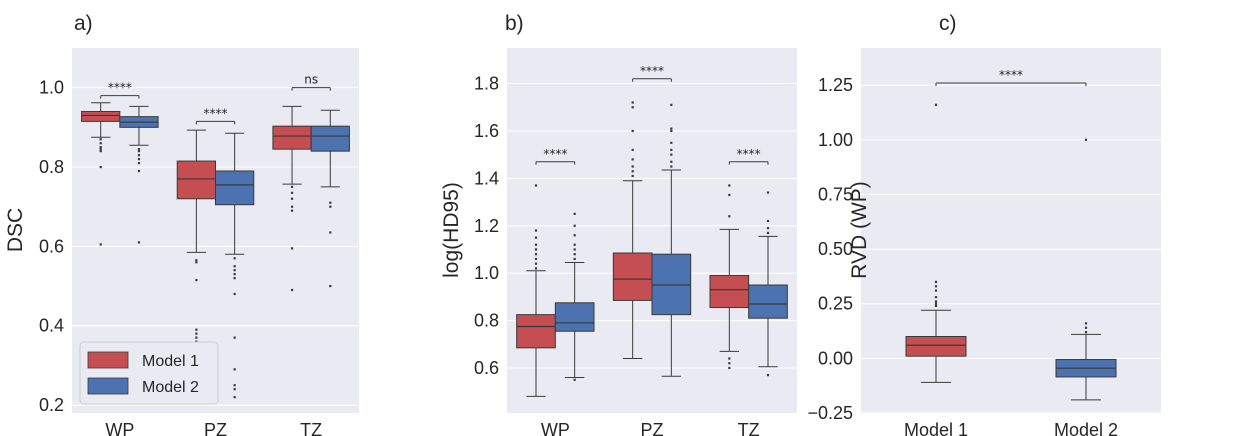 The height and width of the screenshot is (436, 1245). I want to click on x-tick-label: TZ, so click(311, 428).